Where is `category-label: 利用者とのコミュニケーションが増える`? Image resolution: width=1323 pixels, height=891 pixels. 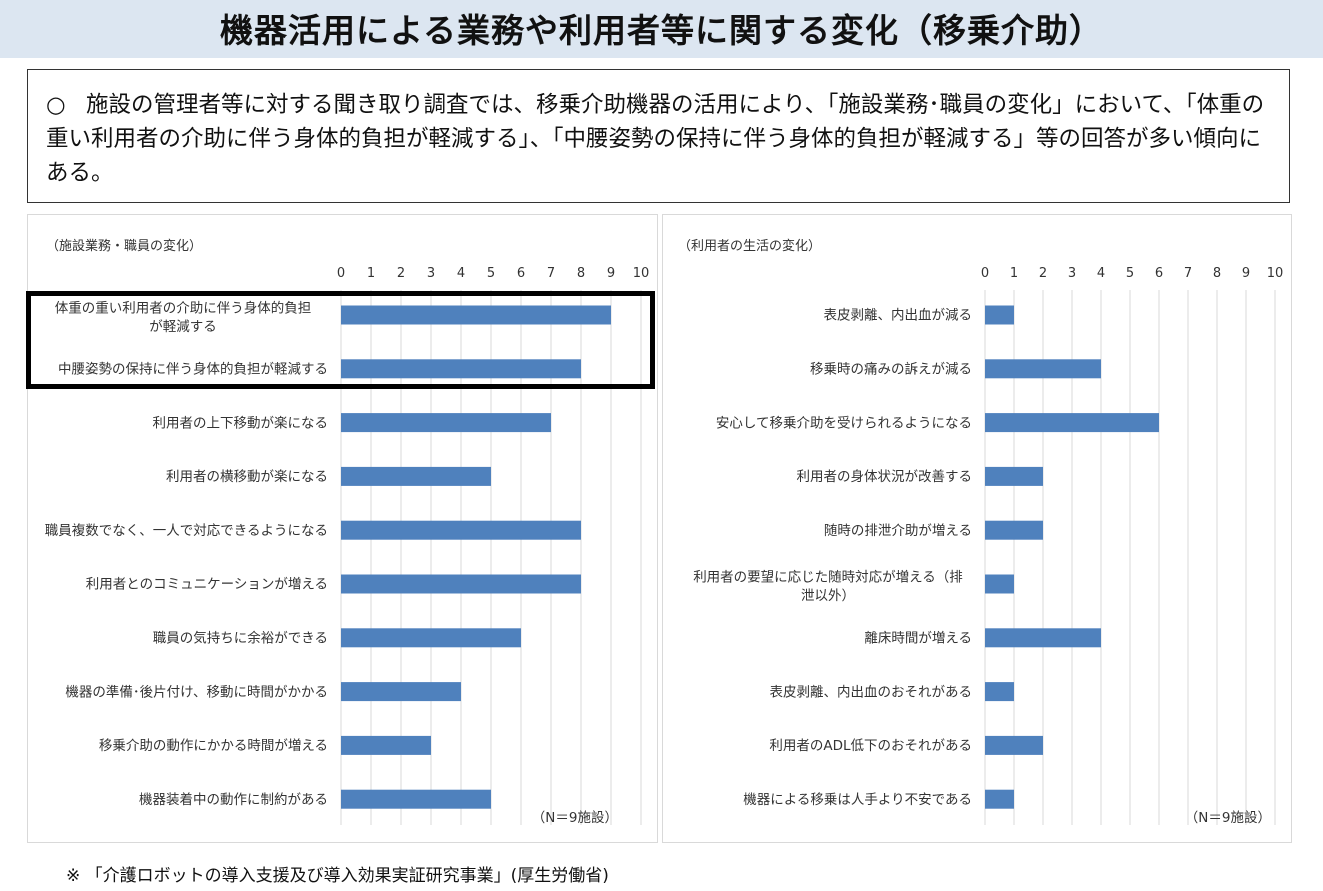 category-label: 利用者とのコミュニケーションが増える is located at coordinates (207, 585).